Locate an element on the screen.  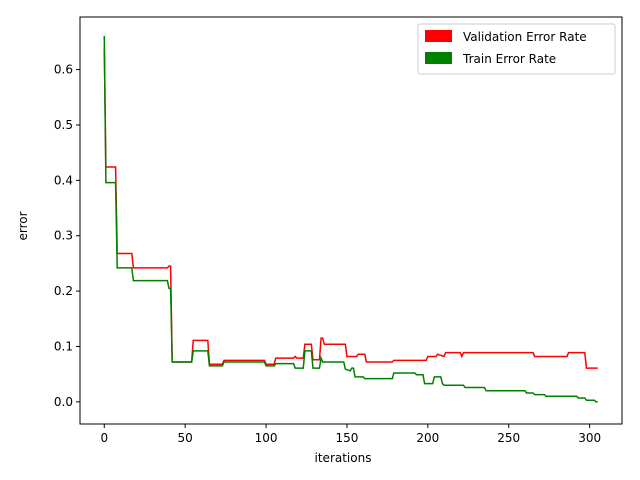
x-axis-ticks: 0 50 100 150 200 250 300 is located at coordinates (350, 434).